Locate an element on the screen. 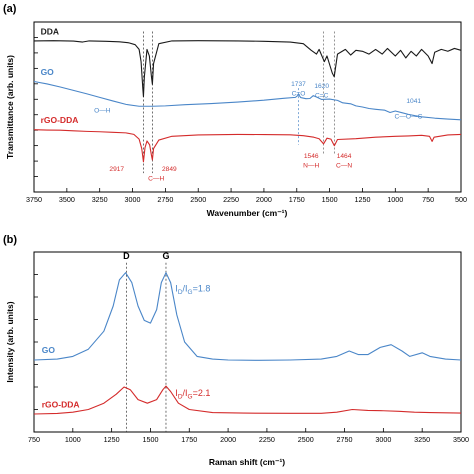 This screenshot has width=474, height=474. panel-b-y-axis-label: Intensity (arb. units) is located at coordinates (10, 341).